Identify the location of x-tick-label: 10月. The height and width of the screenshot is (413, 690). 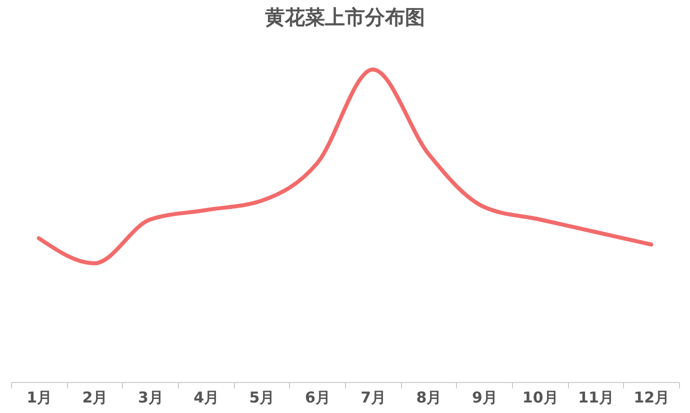
(540, 397).